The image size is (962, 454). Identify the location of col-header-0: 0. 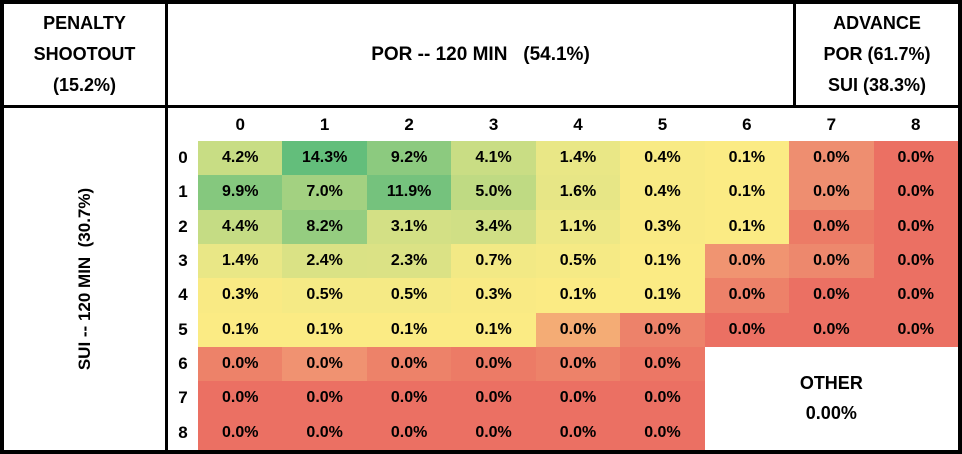
(240, 124).